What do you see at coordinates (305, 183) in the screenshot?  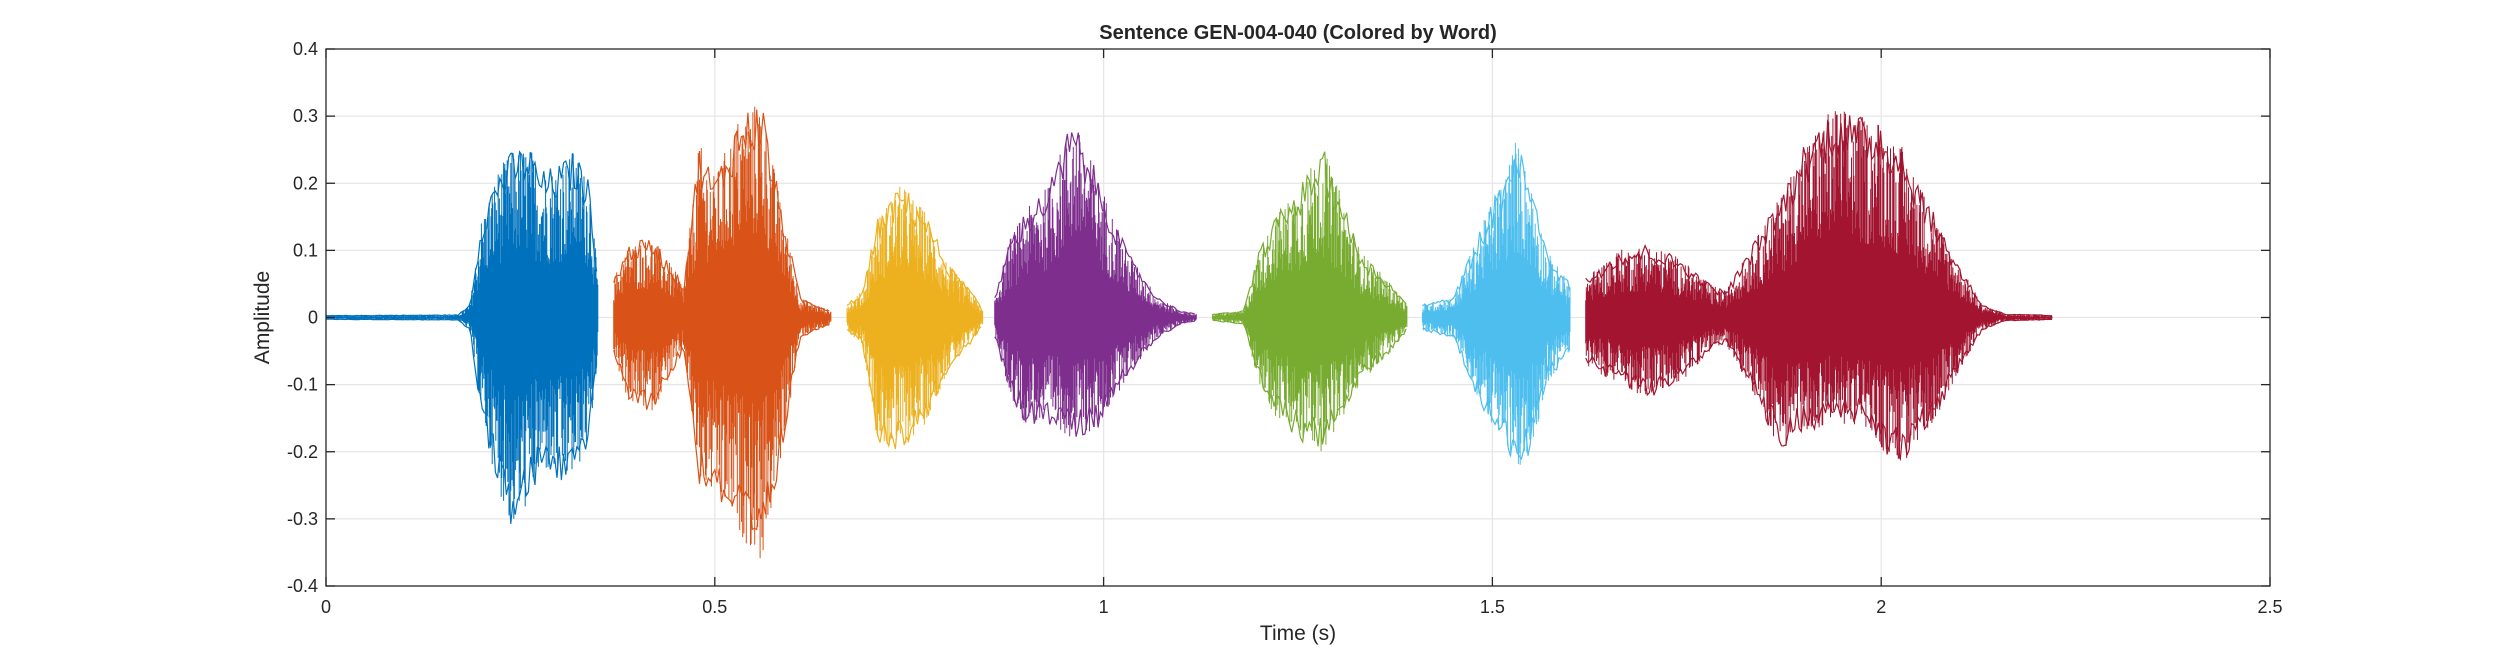 I see `y-tick-label: 0.2` at bounding box center [305, 183].